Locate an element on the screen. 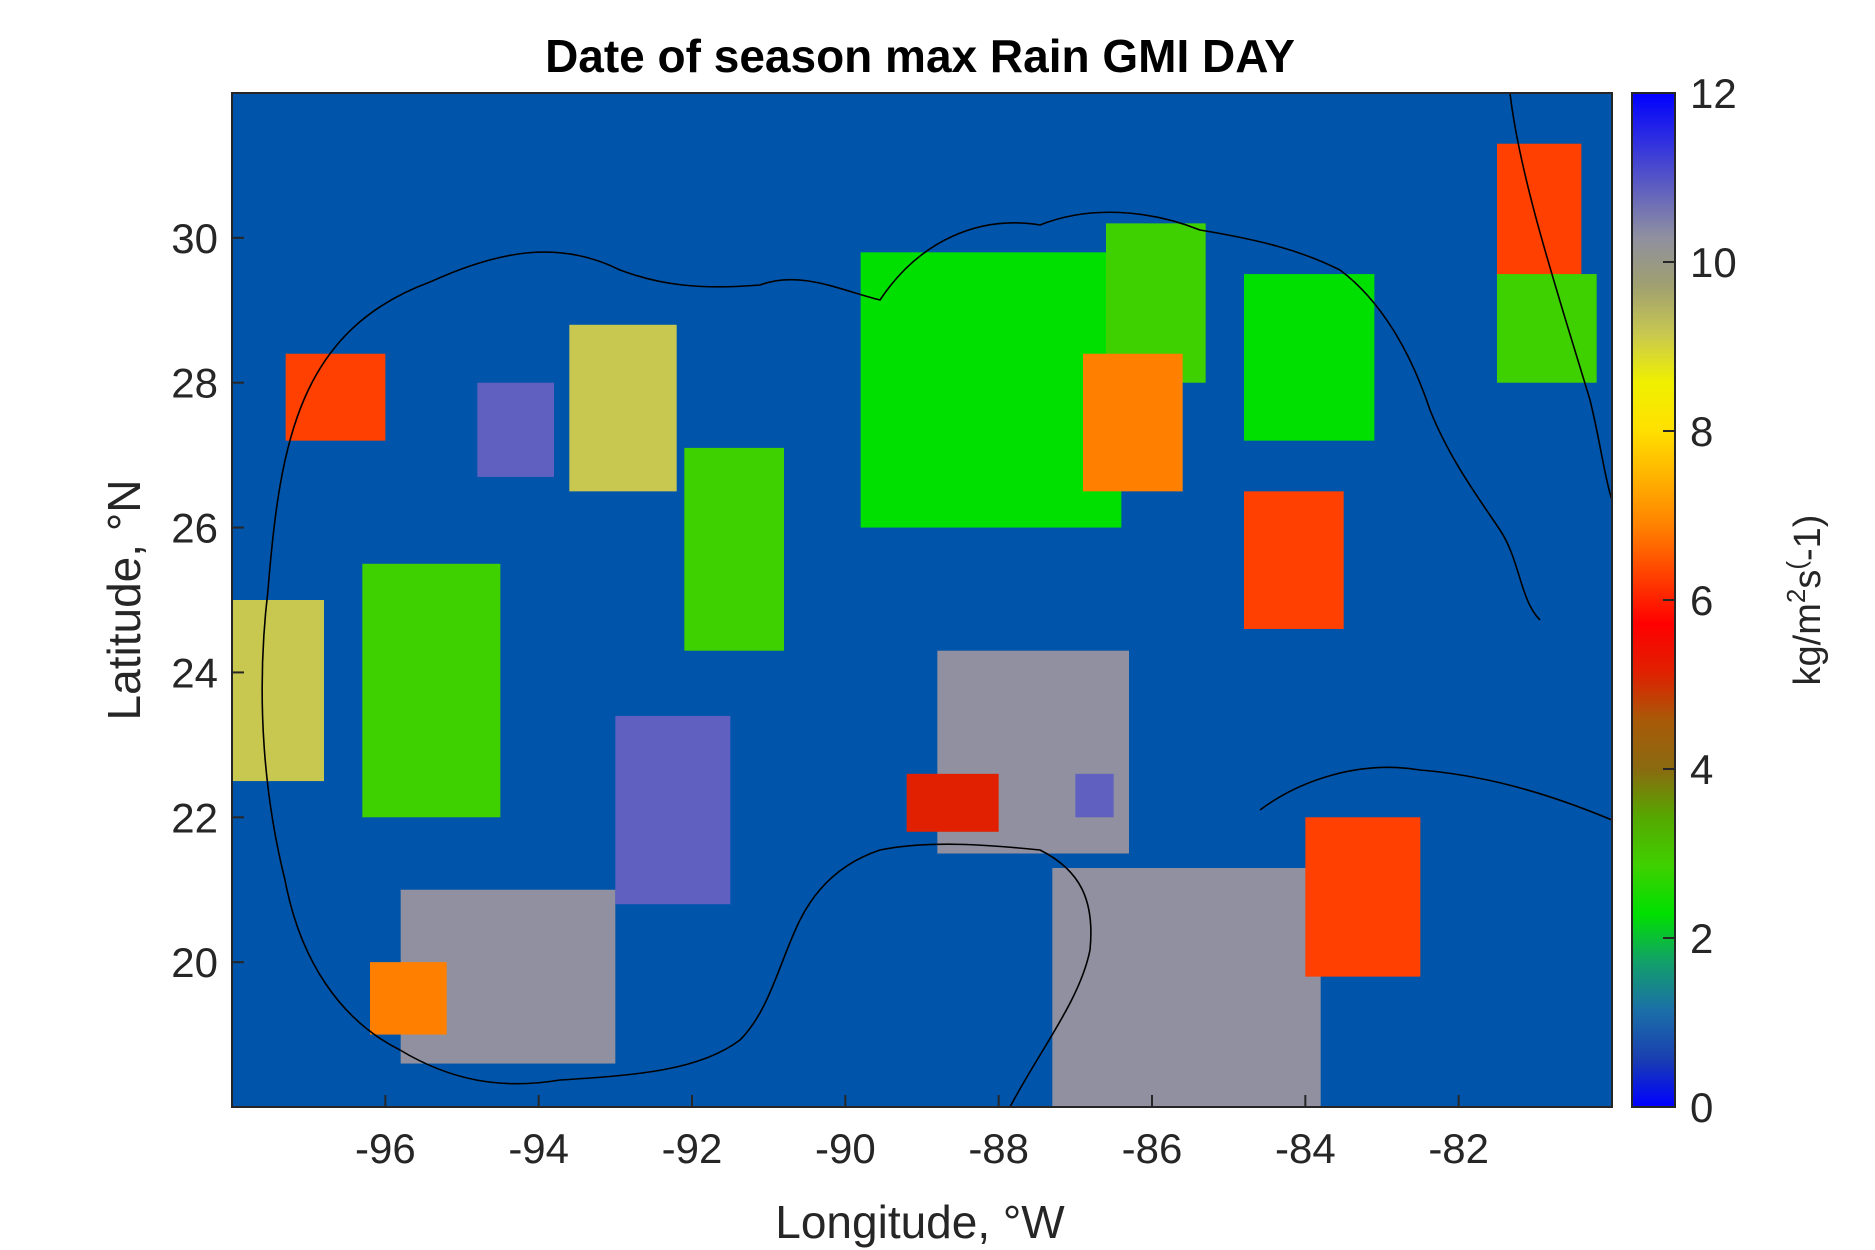  coastline-florida-atlantic is located at coordinates (1560, 297).